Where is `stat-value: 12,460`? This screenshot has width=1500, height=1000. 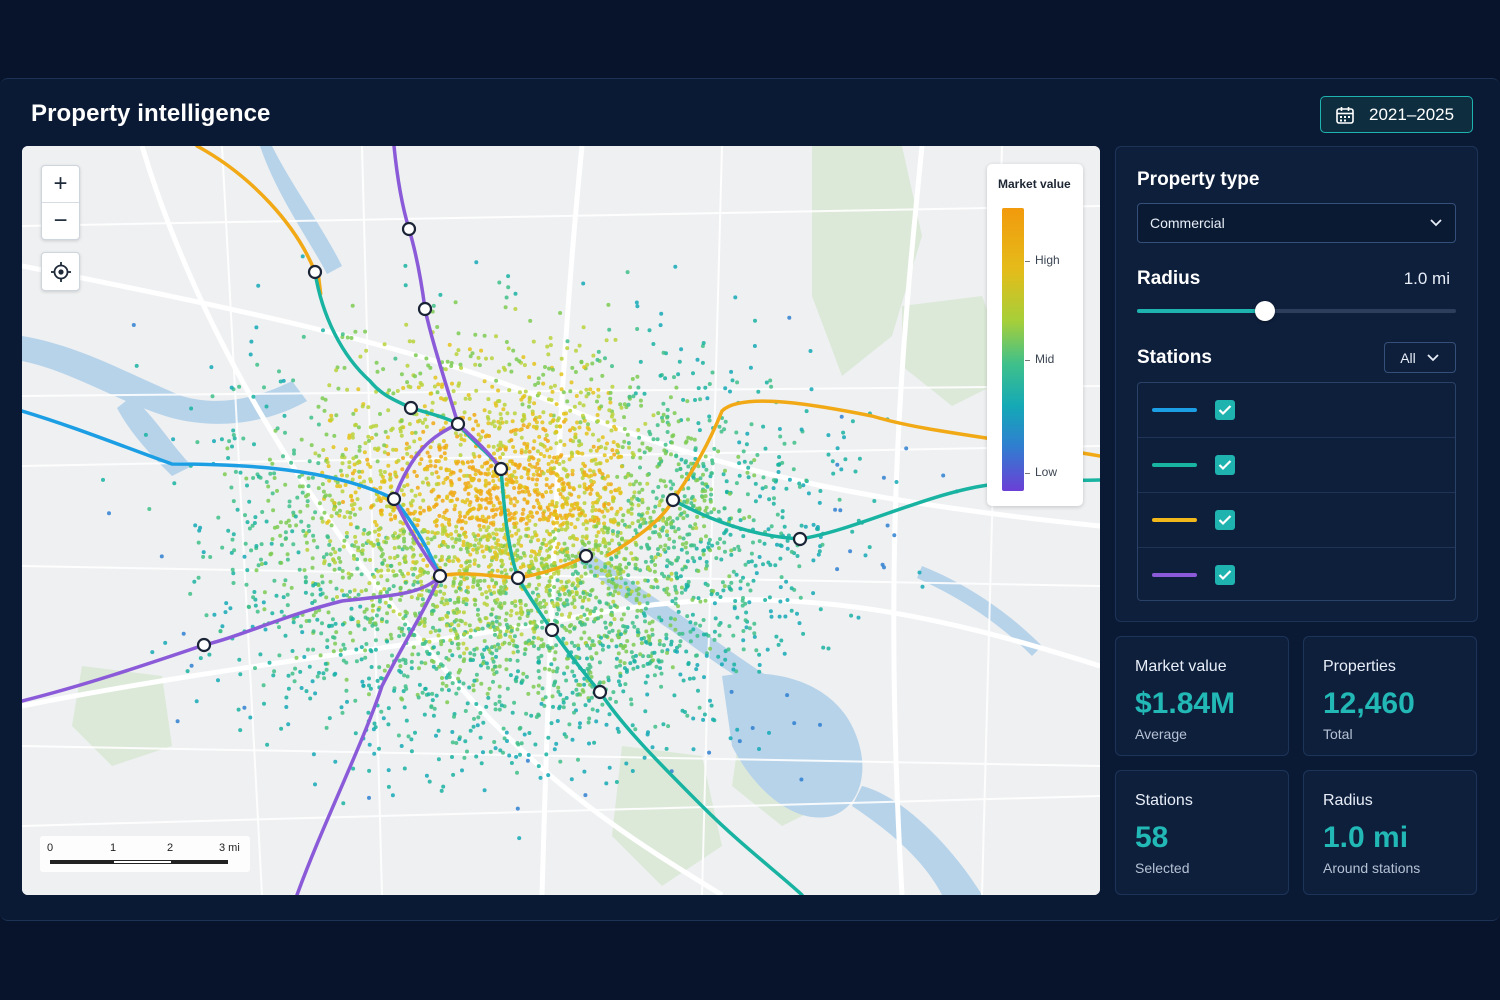
stat-value: 12,460 is located at coordinates (1369, 703).